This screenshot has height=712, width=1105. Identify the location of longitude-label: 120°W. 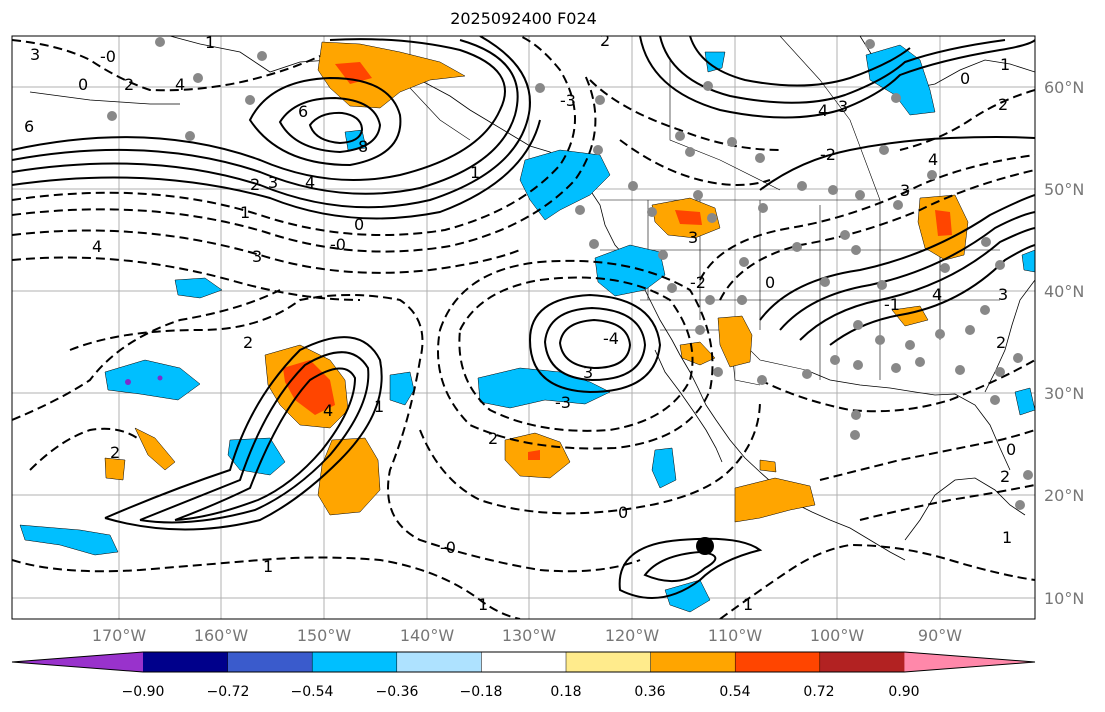
(632, 635).